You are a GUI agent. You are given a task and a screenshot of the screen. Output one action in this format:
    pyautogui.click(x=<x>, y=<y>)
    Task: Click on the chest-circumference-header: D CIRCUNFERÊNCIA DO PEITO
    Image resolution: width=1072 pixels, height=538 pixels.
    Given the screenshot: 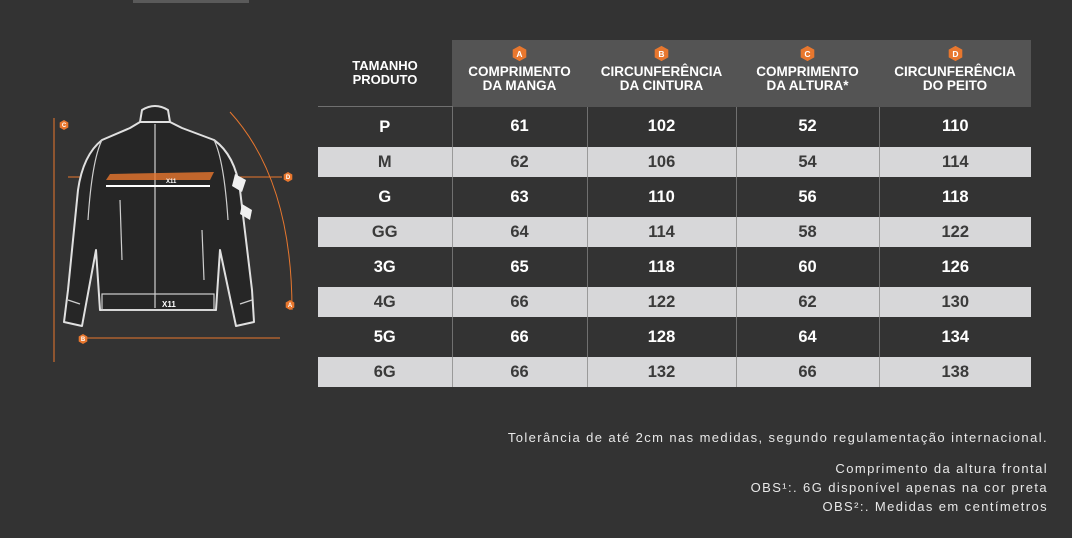 What is the action you would take?
    pyautogui.click(x=955, y=73)
    